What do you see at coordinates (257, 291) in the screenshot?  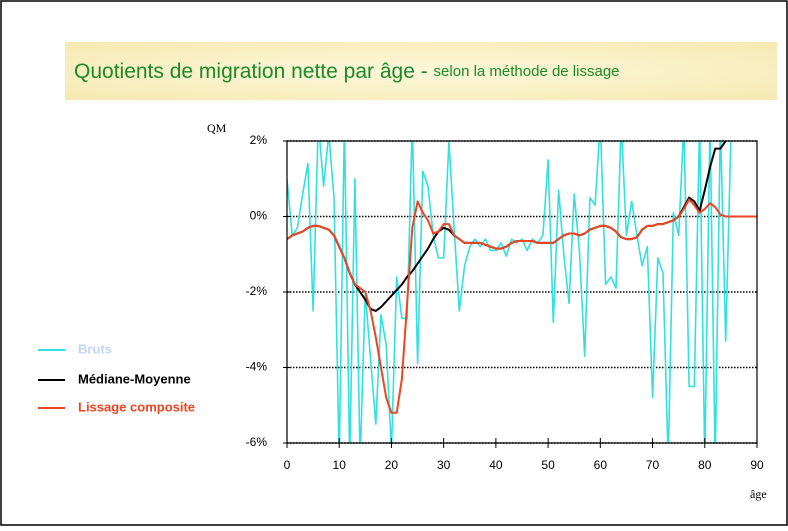 I see `y-tick-label: -2%` at bounding box center [257, 291].